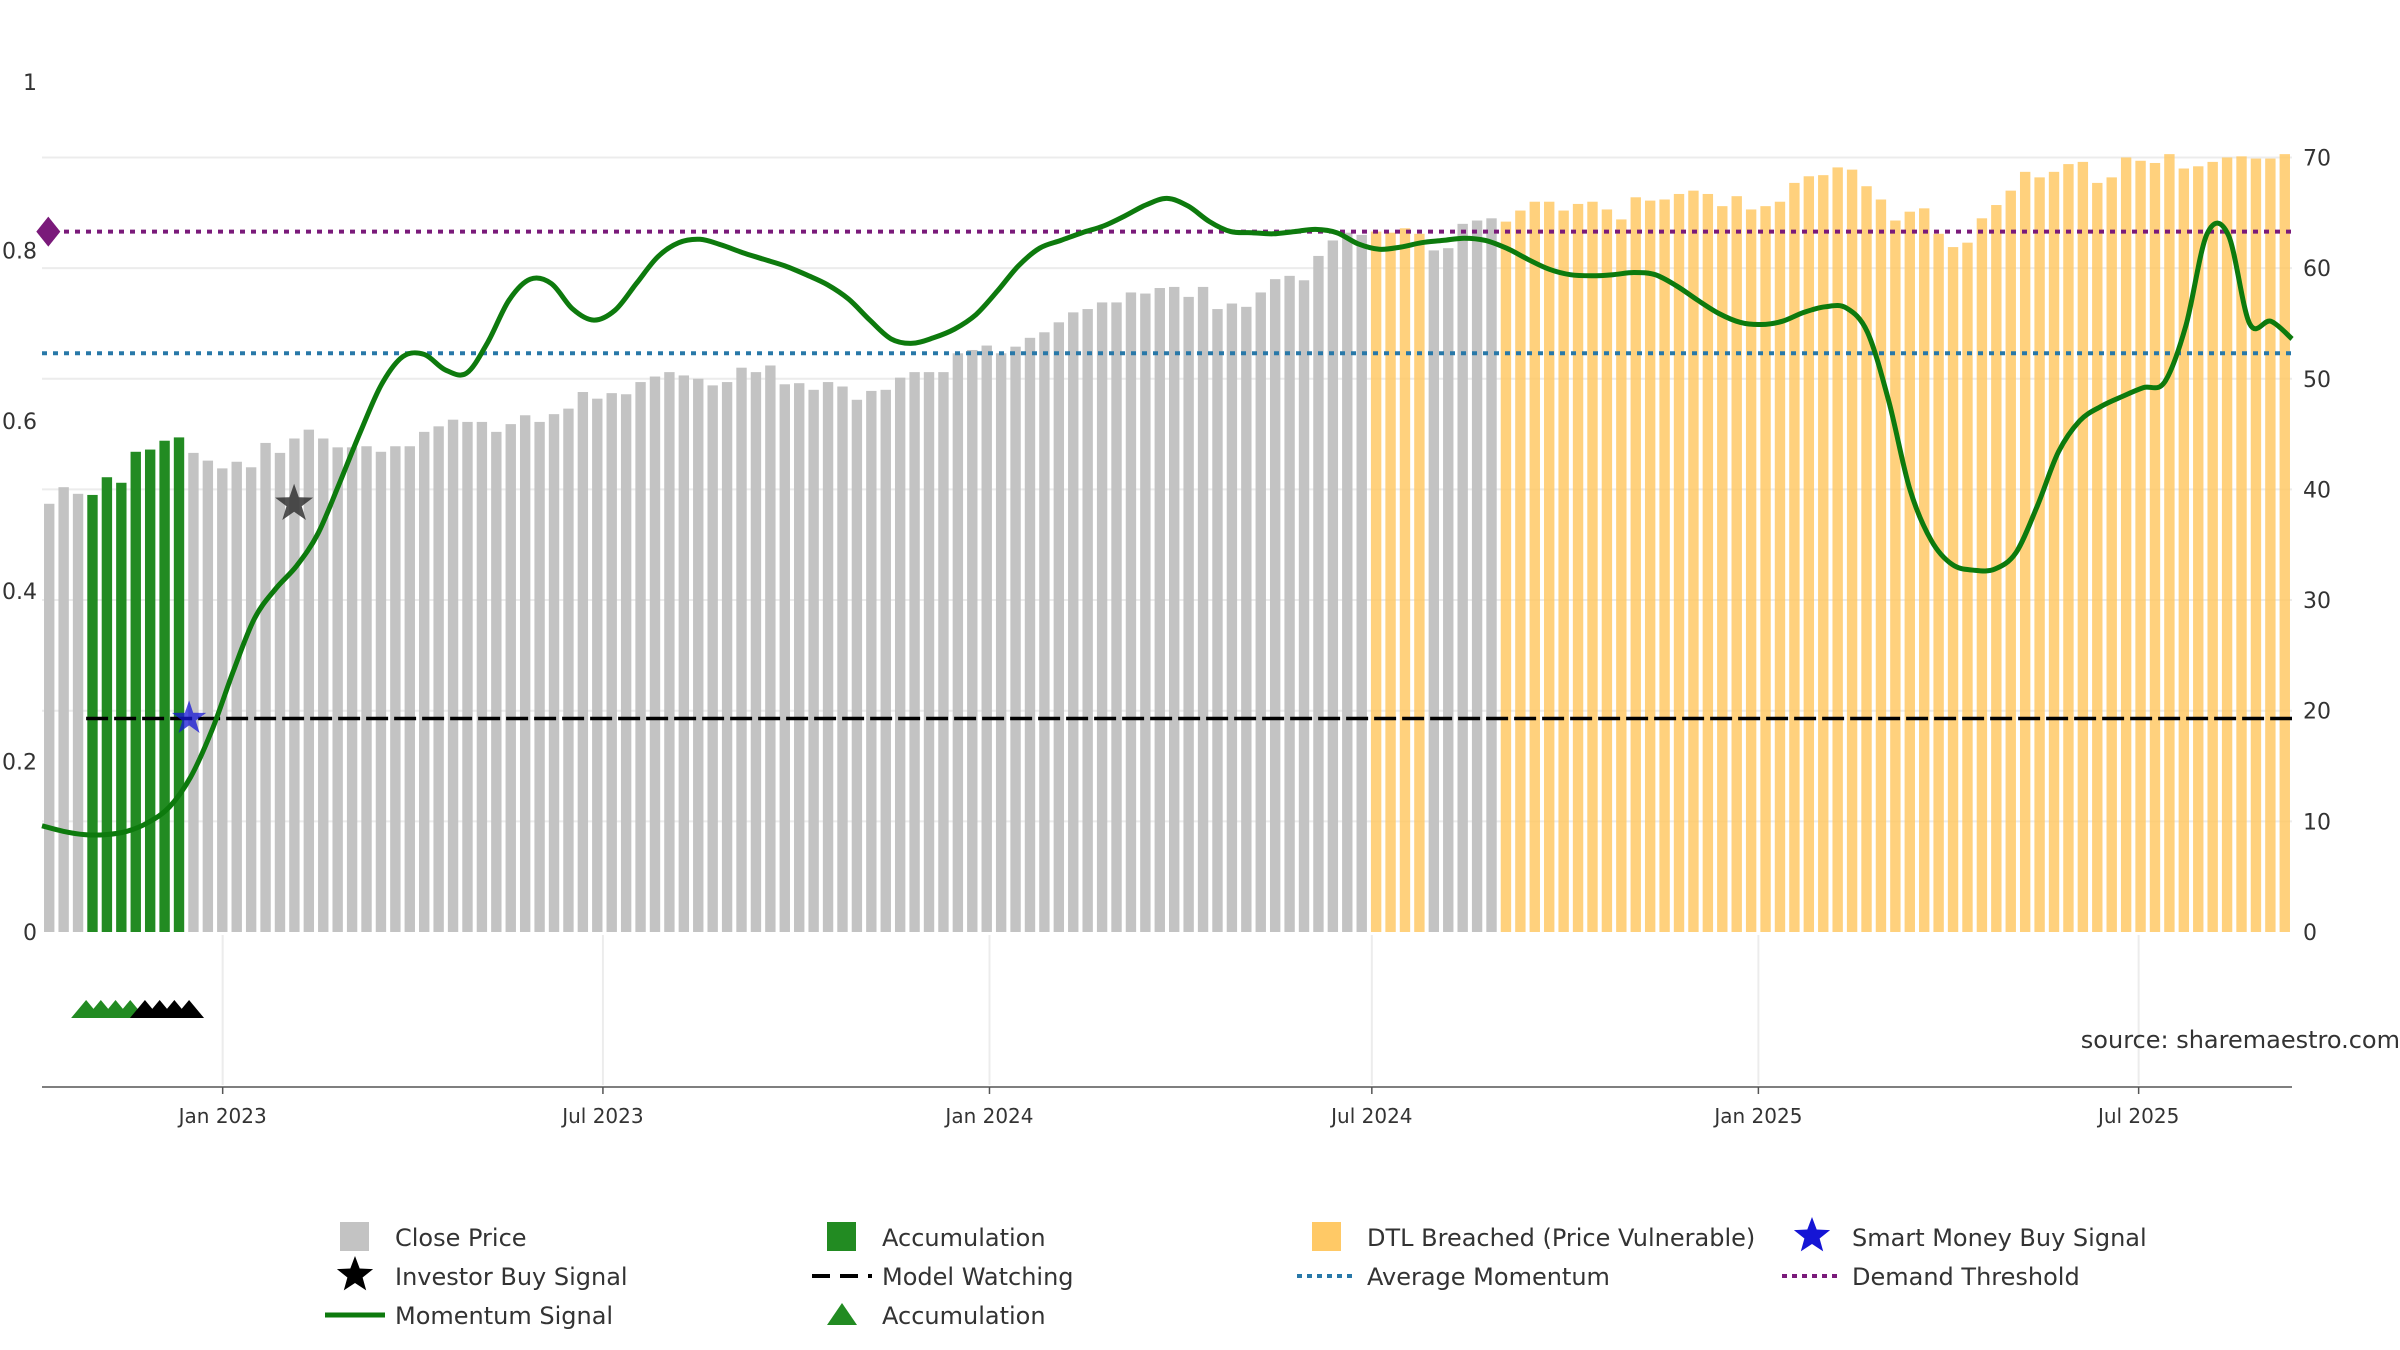 The image size is (2400, 1350). I want to click on left-axis-tick: 0, so click(30, 933).